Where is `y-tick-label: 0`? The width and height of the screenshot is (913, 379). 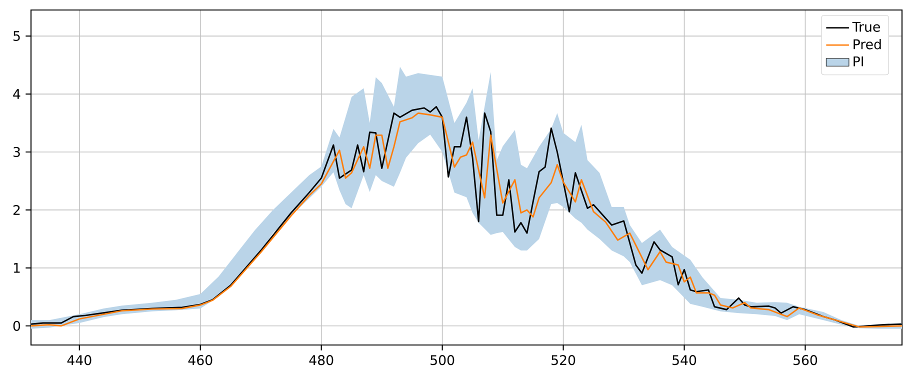 y-tick-label: 0 is located at coordinates (16, 325).